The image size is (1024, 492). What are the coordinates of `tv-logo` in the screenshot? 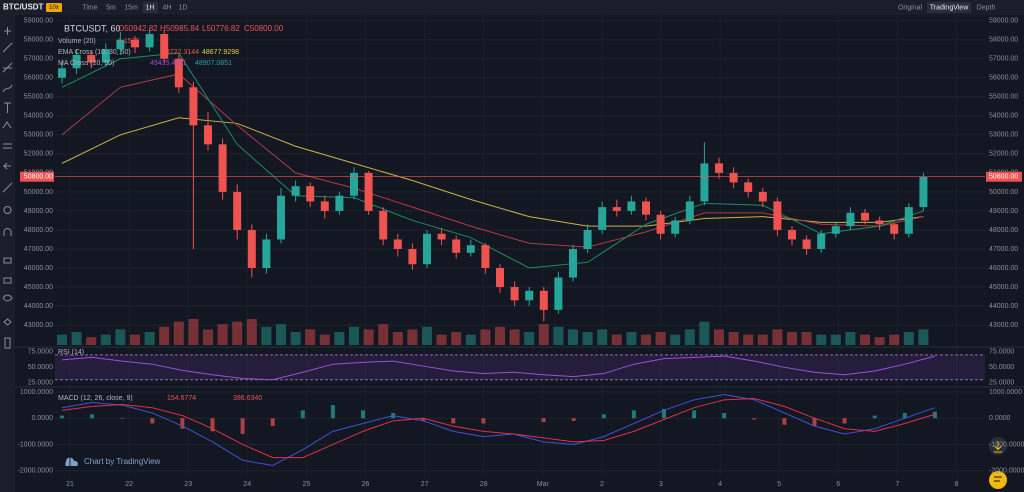 It's located at (71, 461).